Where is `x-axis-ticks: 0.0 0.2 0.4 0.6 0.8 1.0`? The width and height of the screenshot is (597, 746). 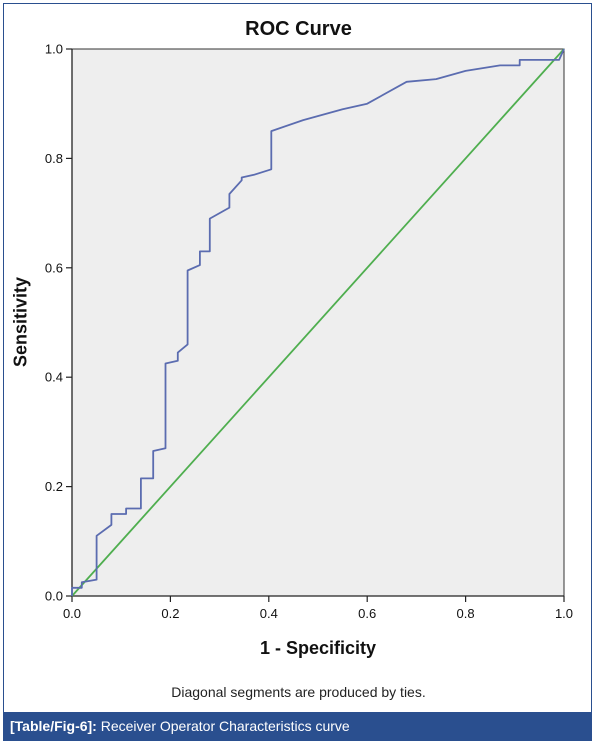 x-axis-ticks: 0.0 0.2 0.4 0.6 0.8 1.0 is located at coordinates (318, 608).